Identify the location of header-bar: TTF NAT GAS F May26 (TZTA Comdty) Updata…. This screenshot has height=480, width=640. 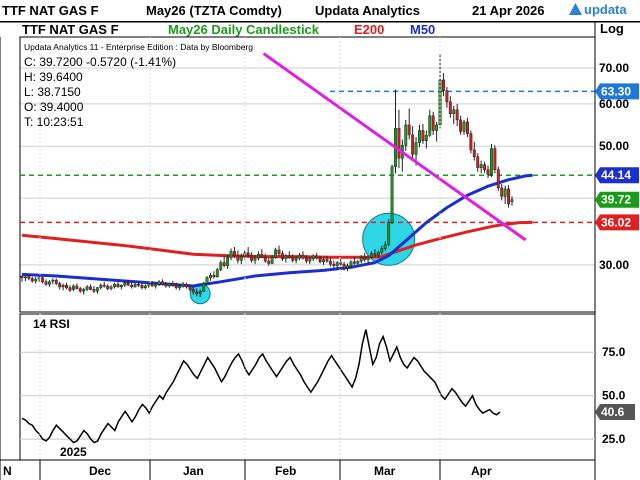
(320, 11).